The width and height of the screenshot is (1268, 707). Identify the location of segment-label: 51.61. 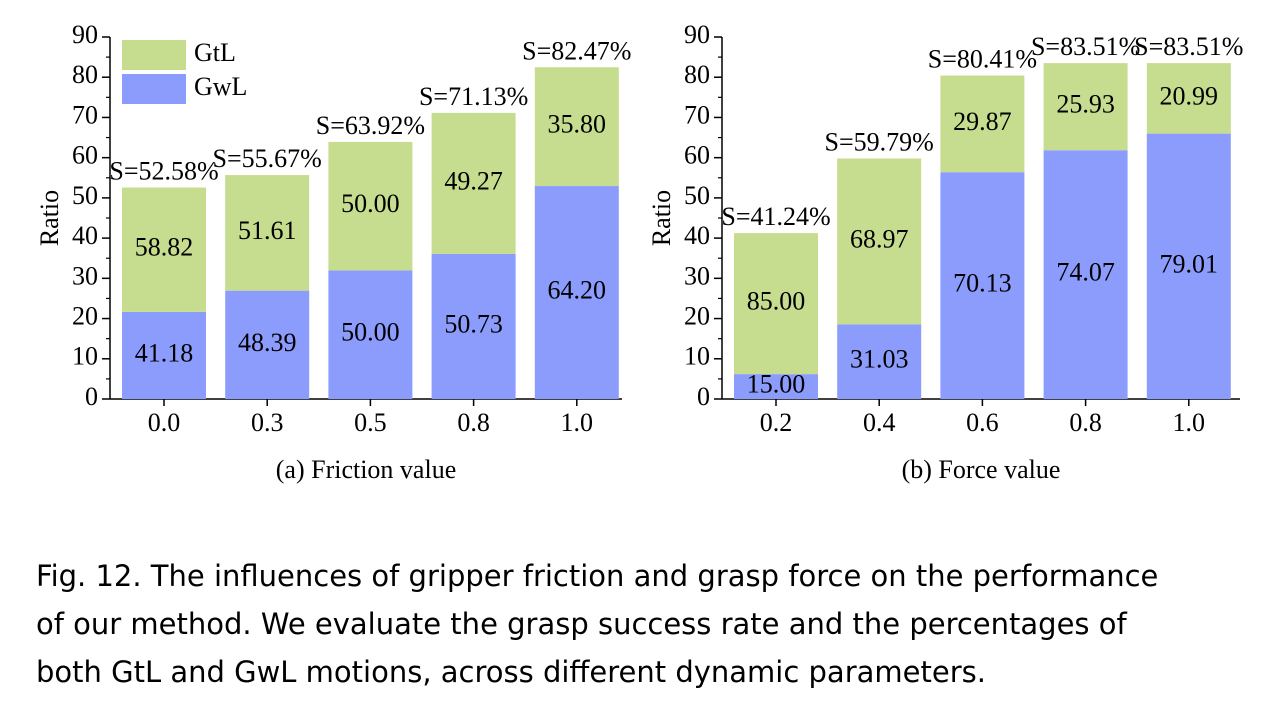
(267, 230).